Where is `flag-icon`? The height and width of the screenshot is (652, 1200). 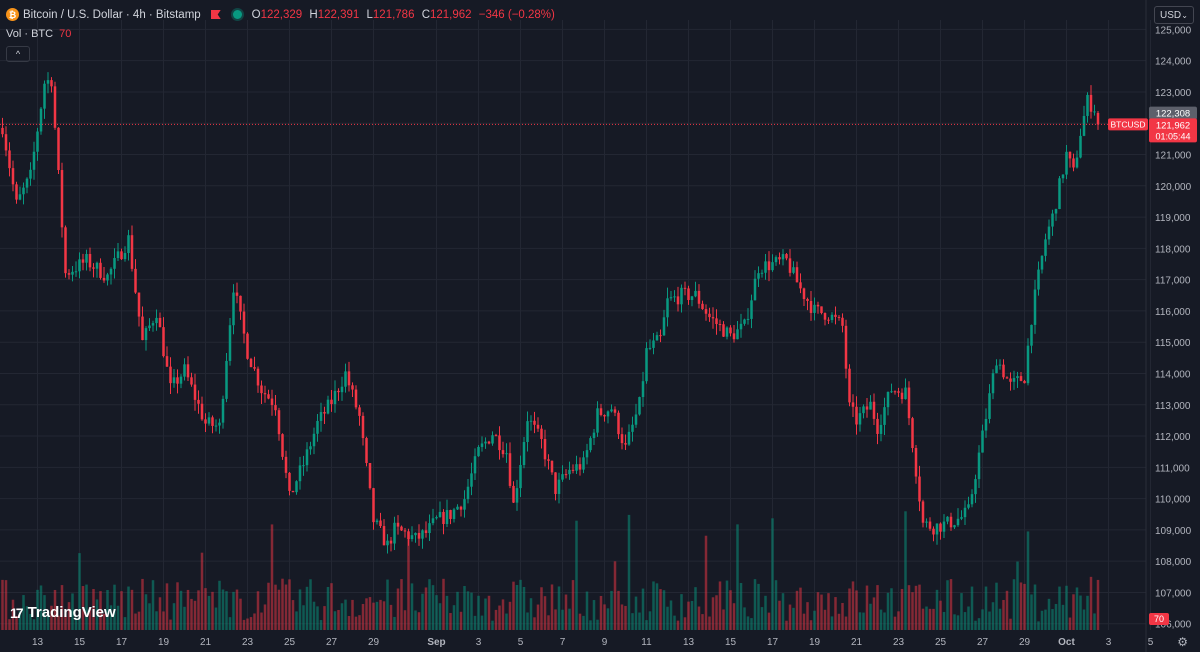 flag-icon is located at coordinates (215, 14).